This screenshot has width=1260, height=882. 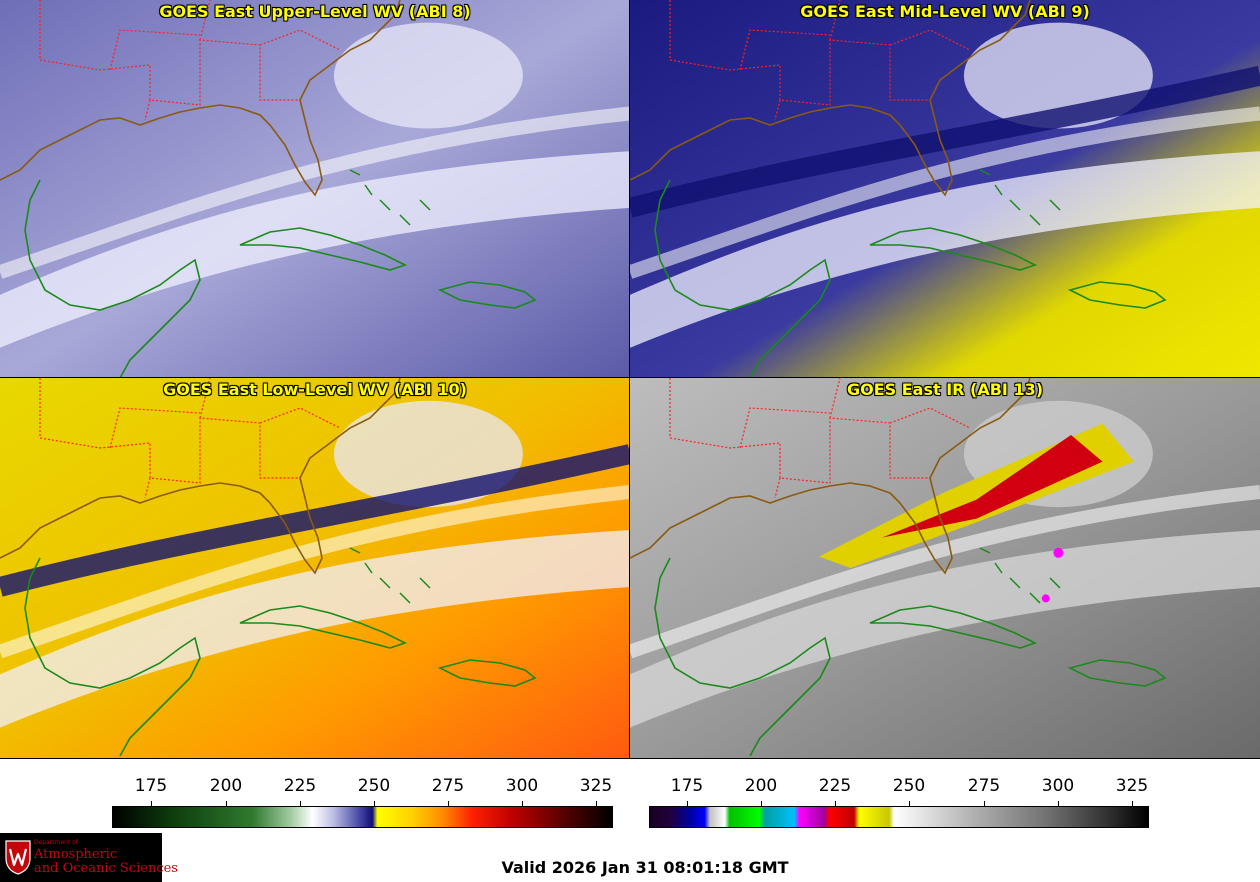 What do you see at coordinates (315, 11) in the screenshot?
I see `panel-title: GOES East Upper-Level WV (ABI 8)` at bounding box center [315, 11].